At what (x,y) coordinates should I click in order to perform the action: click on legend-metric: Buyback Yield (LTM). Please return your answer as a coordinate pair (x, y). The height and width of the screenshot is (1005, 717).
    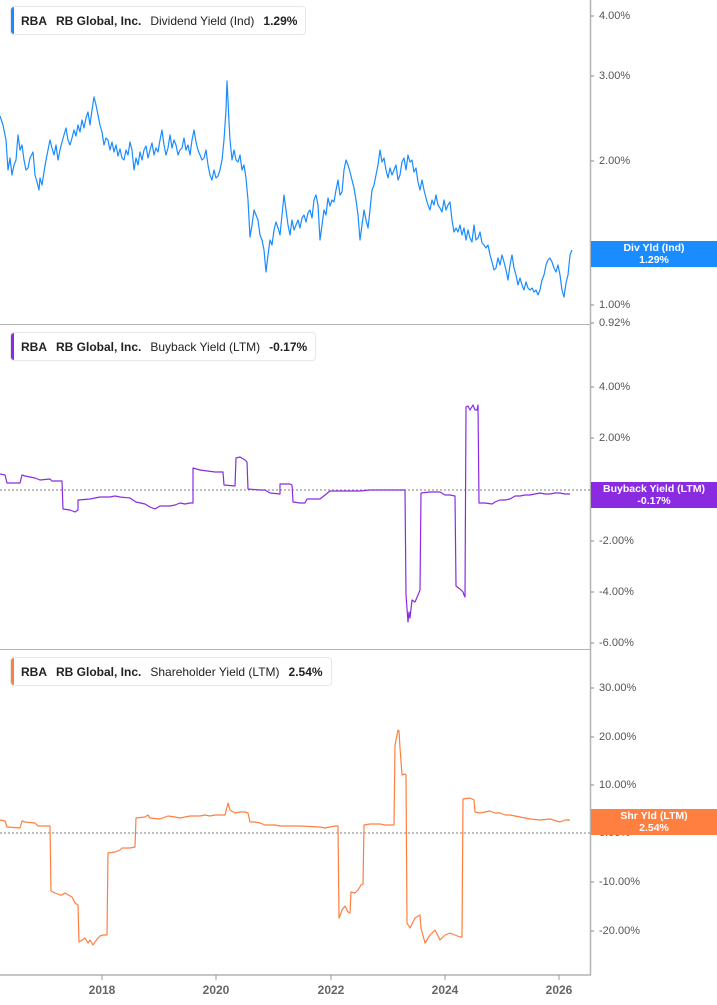
    Looking at the image, I should click on (205, 346).